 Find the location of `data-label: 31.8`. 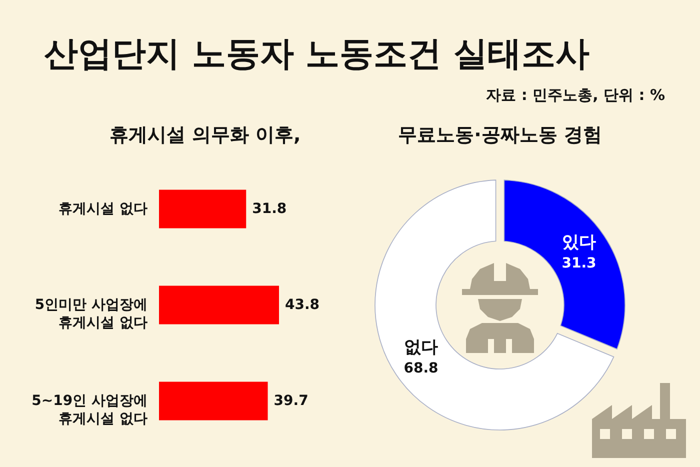

data-label: 31.8 is located at coordinates (269, 209).